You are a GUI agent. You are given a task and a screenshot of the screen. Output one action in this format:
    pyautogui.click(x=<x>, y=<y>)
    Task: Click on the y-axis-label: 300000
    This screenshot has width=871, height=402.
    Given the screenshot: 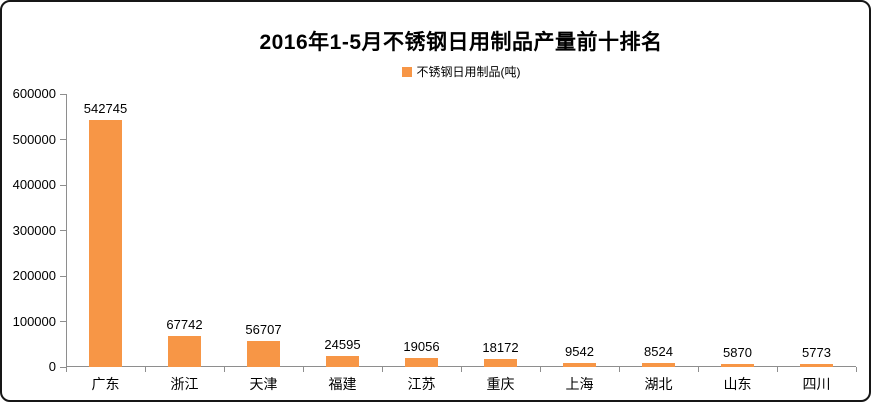 What is the action you would take?
    pyautogui.click(x=34, y=230)
    